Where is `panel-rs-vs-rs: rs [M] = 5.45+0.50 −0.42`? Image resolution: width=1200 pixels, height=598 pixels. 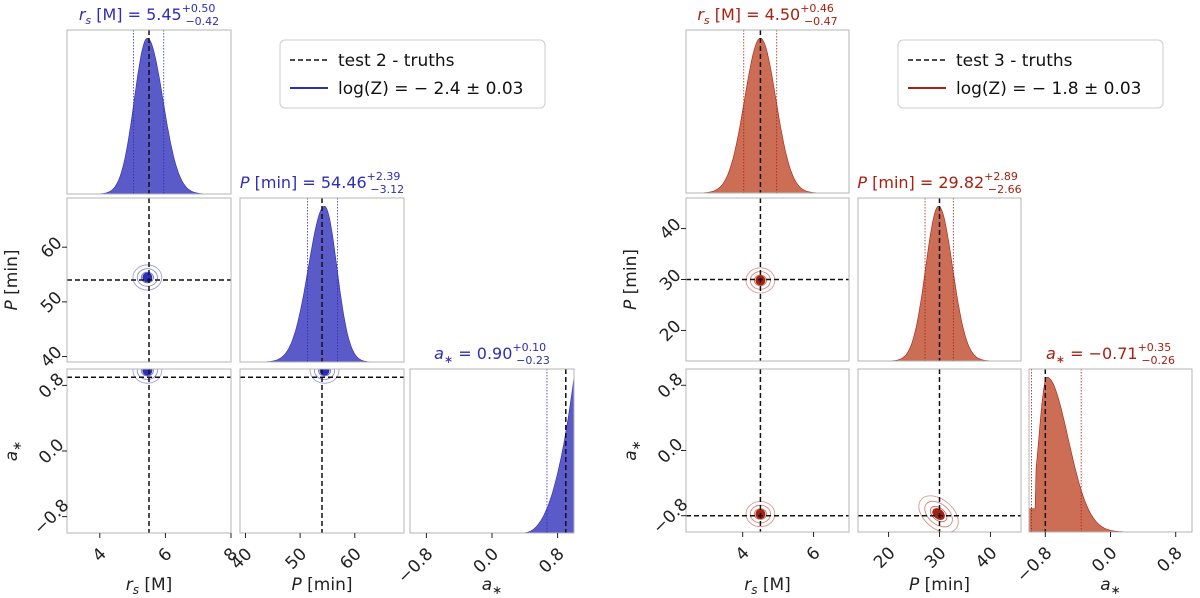 panel-rs-vs-rs: rs [M] = 5.45+0.50 −0.42 is located at coordinates (149, 98).